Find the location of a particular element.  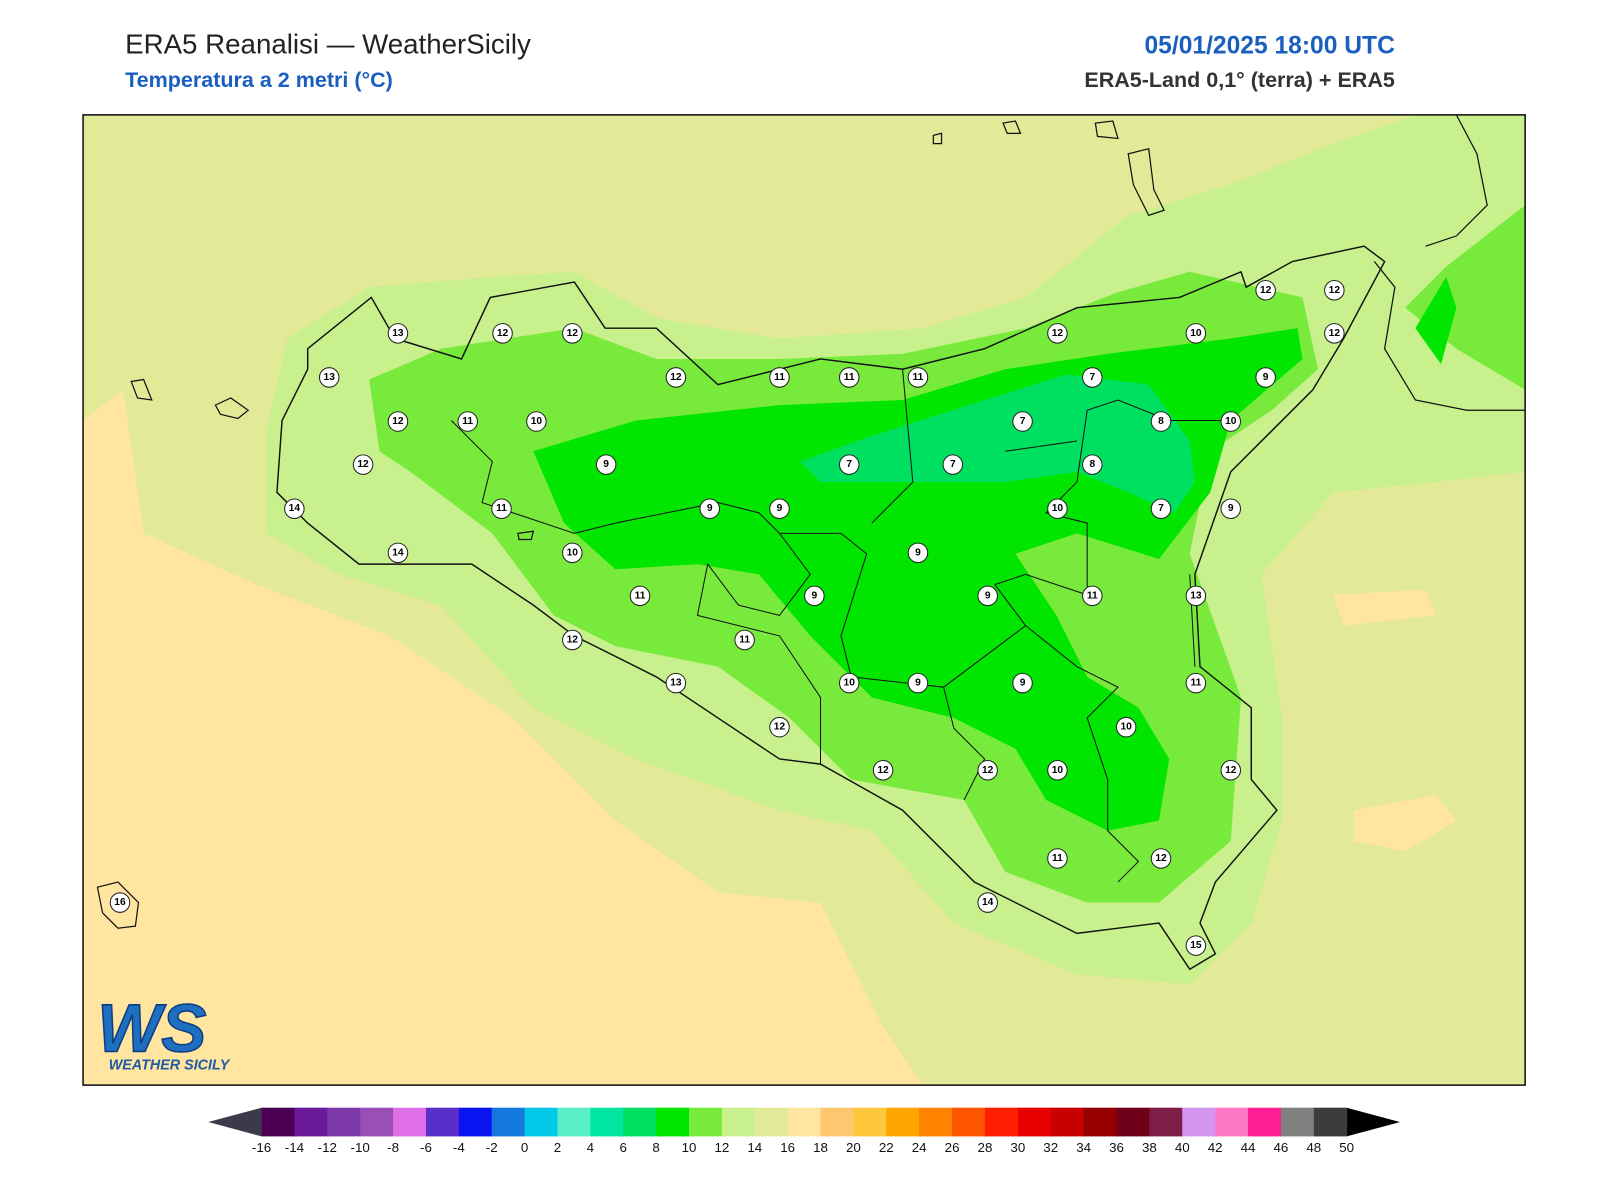

station: 16 is located at coordinates (120, 902).